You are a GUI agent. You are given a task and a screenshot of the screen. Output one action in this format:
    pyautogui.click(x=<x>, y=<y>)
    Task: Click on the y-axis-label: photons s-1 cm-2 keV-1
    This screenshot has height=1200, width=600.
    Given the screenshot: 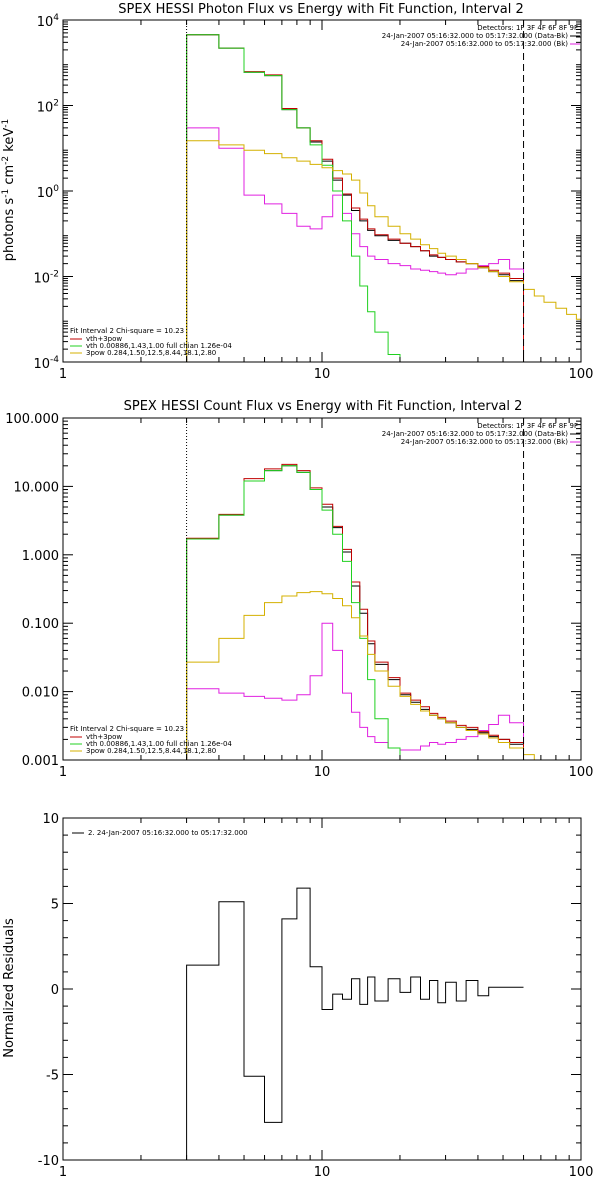 What is the action you would take?
    pyautogui.click(x=9, y=190)
    